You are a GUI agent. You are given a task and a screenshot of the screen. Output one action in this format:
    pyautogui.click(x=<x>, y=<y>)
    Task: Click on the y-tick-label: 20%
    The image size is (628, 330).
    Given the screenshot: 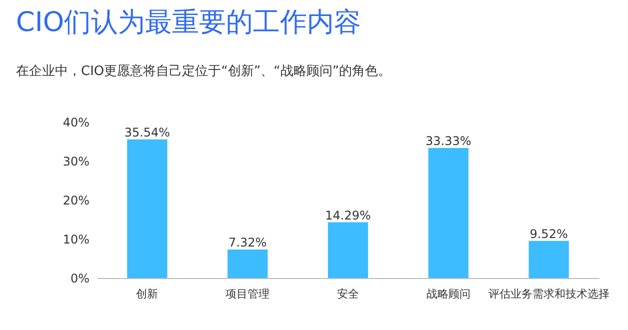 What is the action you would take?
    pyautogui.click(x=76, y=201)
    